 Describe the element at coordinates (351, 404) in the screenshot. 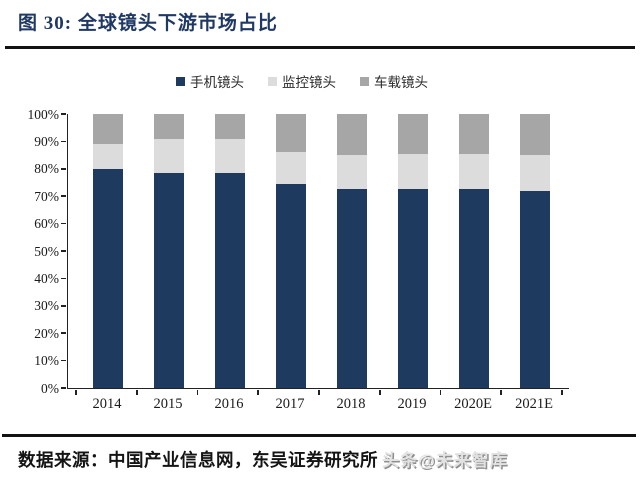

I see `x-axis-label: 2018` at that location.